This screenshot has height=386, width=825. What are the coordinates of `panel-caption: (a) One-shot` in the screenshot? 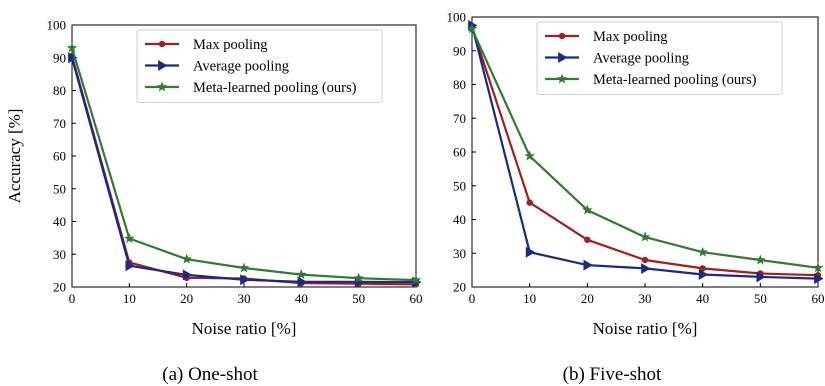 It's located at (210, 374).